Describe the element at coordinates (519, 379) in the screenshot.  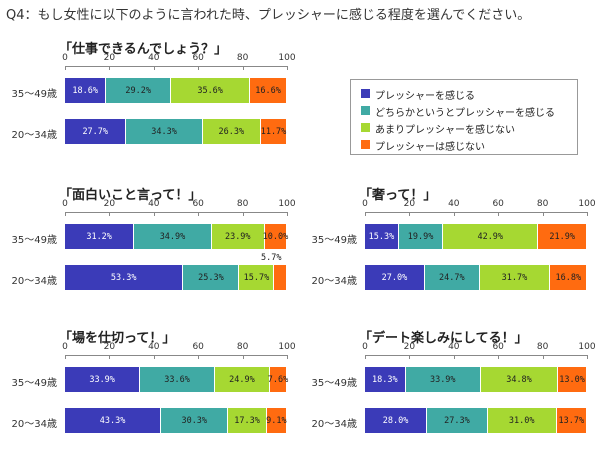
I see `bar-segment: 34.8%` at that location.